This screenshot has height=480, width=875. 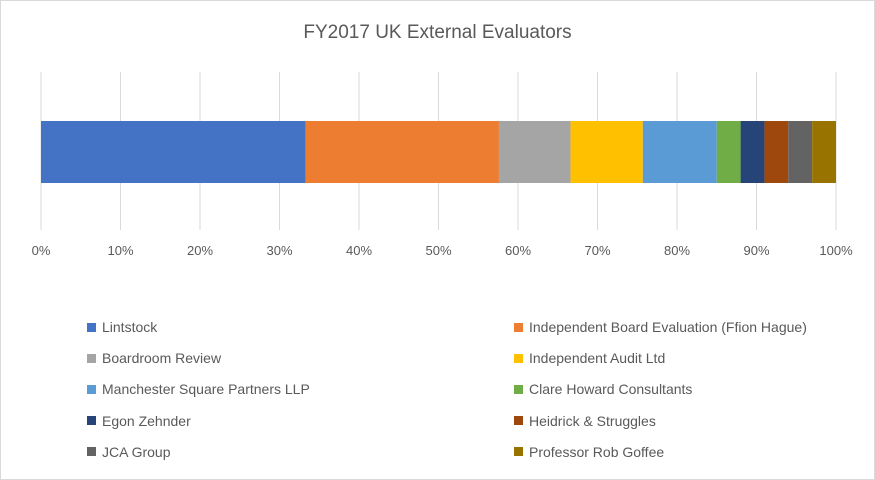 I want to click on x-tick-label: 30%, so click(x=279, y=250).